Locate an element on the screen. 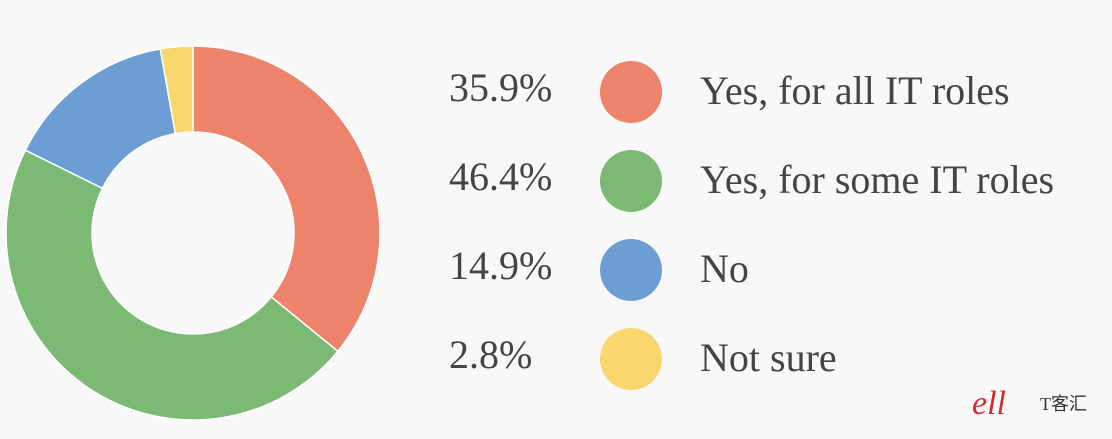 This screenshot has width=1112, height=439. value-label: 46.4% is located at coordinates (500, 176).